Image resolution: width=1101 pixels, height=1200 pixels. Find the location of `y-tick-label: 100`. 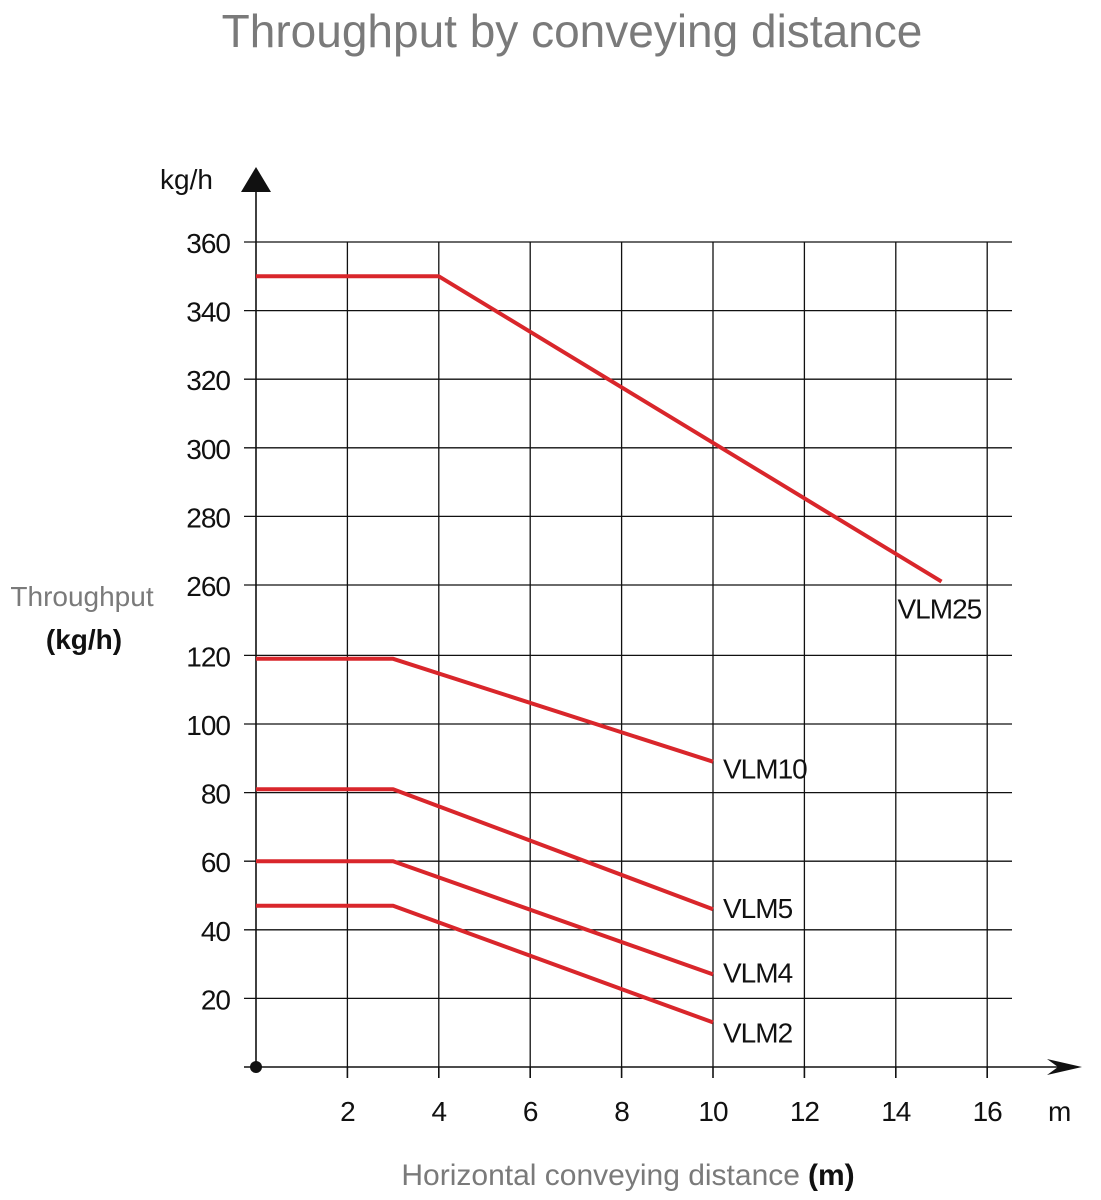

y-tick-label: 100 is located at coordinates (208, 725).